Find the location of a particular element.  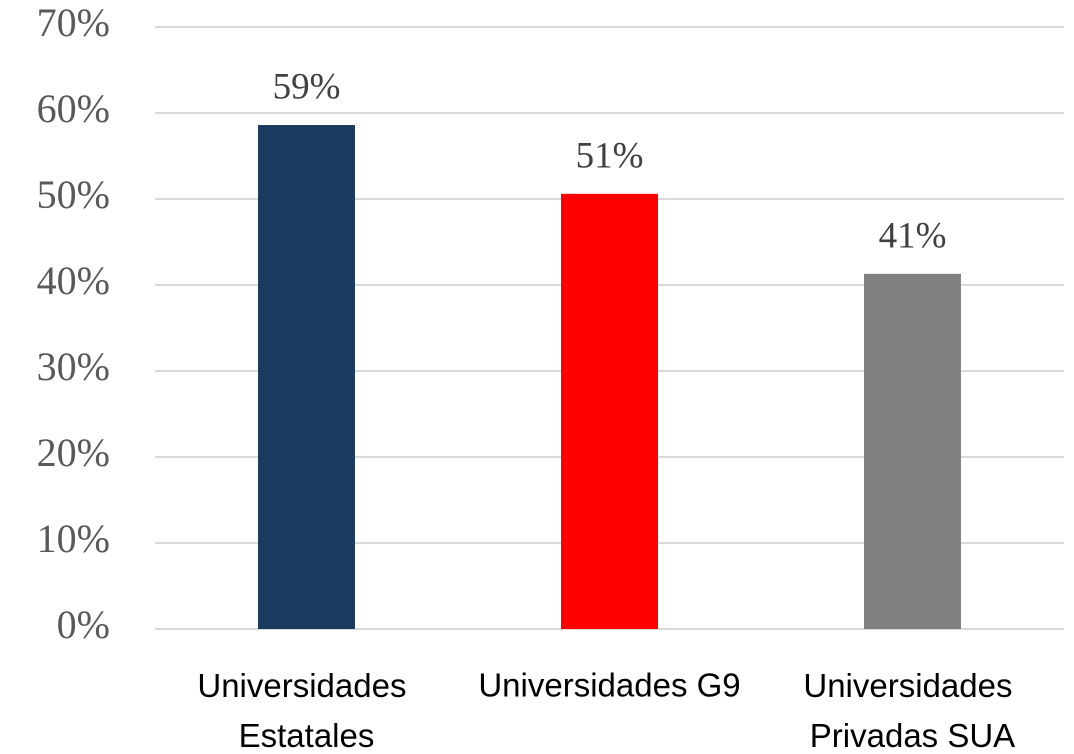

y-tick-label: 60% is located at coordinates (73, 108).